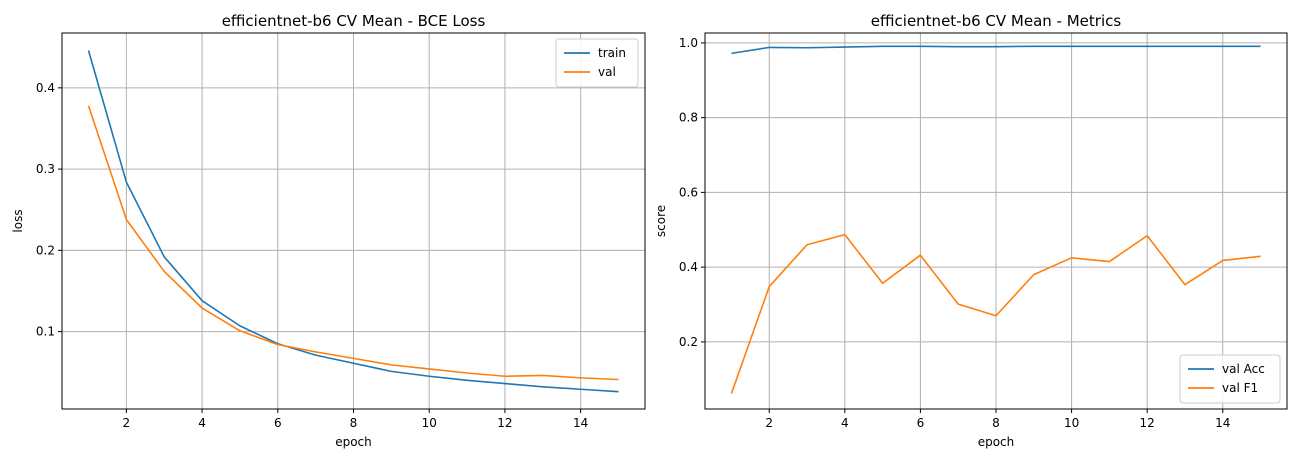  What do you see at coordinates (45, 169) in the screenshot?
I see `y-tick-label: 0.3` at bounding box center [45, 169].